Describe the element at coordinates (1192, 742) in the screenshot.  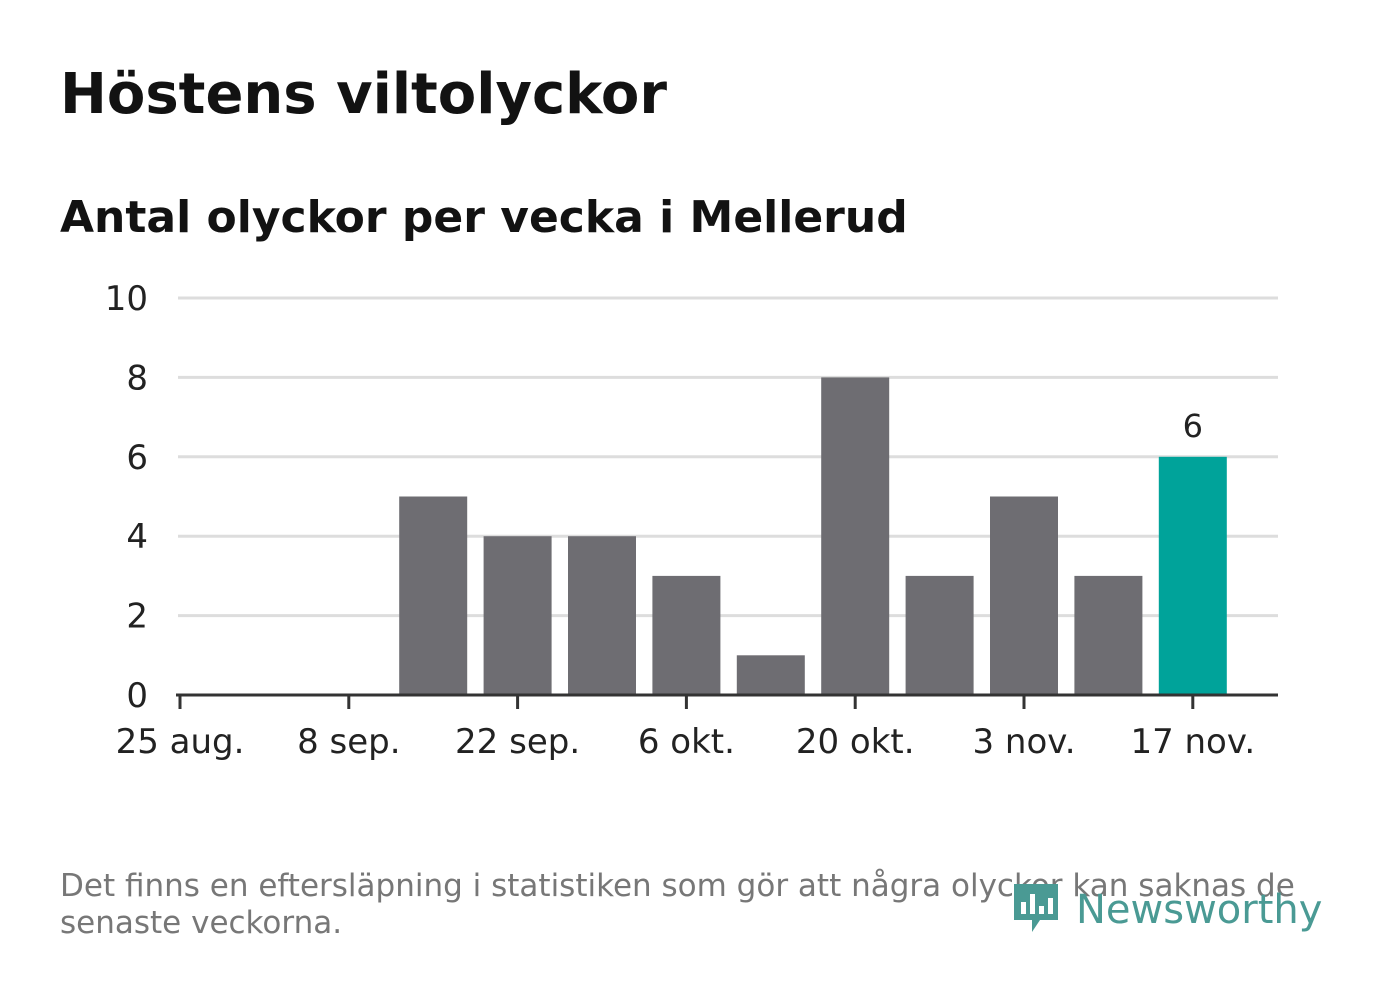
I see `x-tick-label: 17 nov.` at that location.